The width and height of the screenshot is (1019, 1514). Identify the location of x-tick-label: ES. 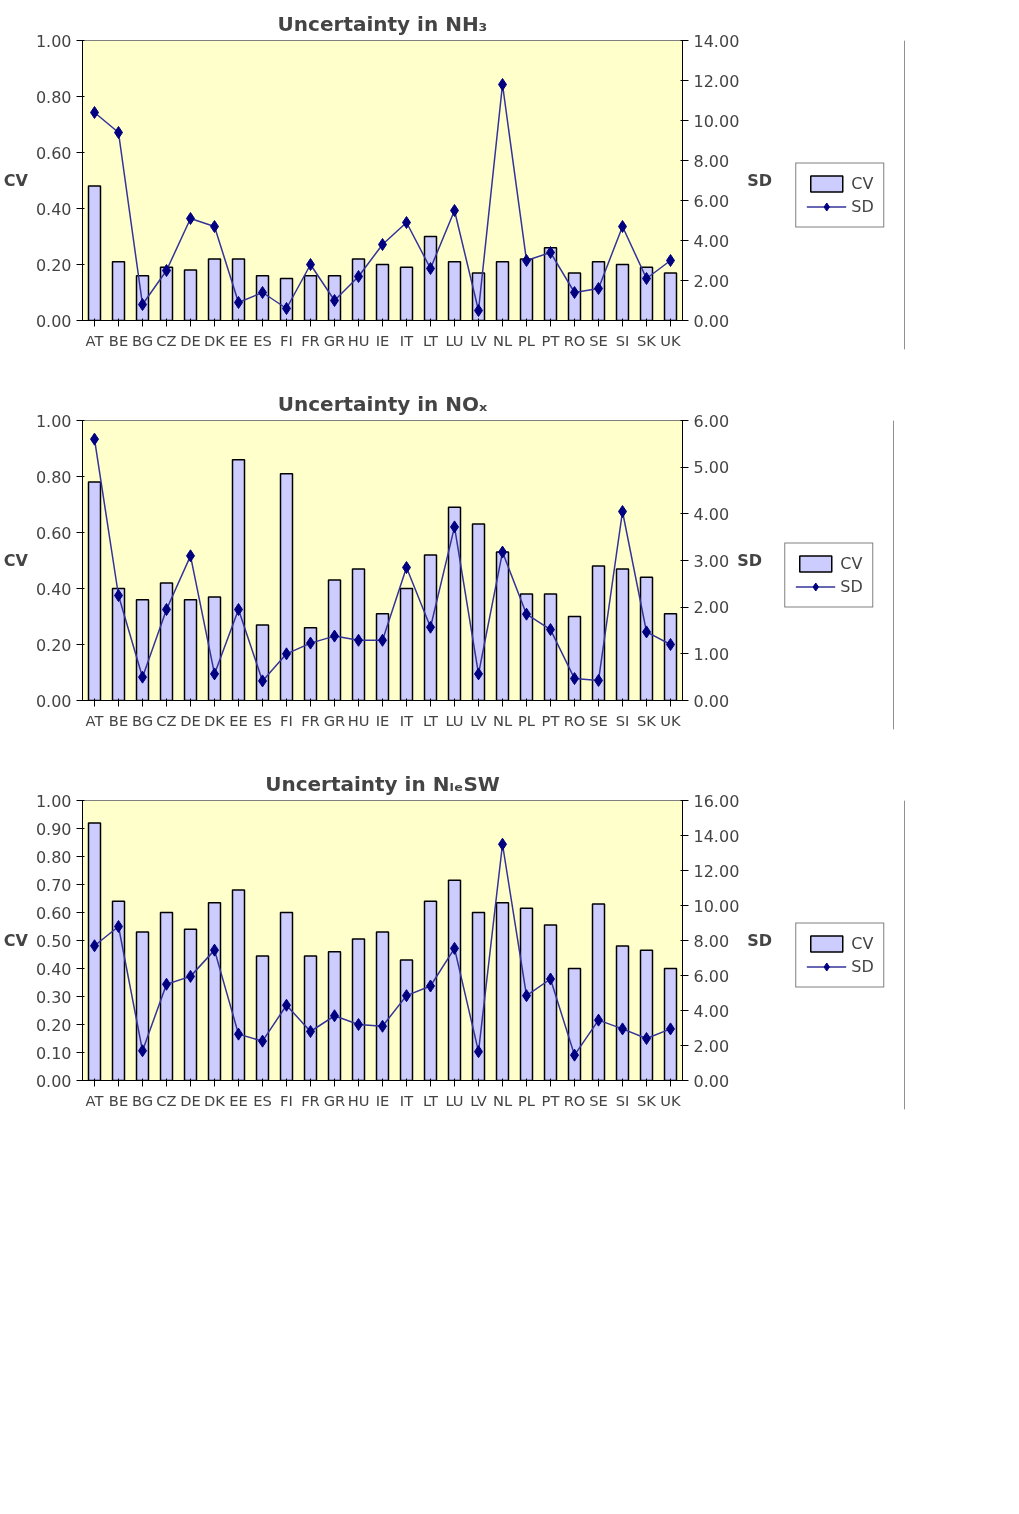
(262, 720).